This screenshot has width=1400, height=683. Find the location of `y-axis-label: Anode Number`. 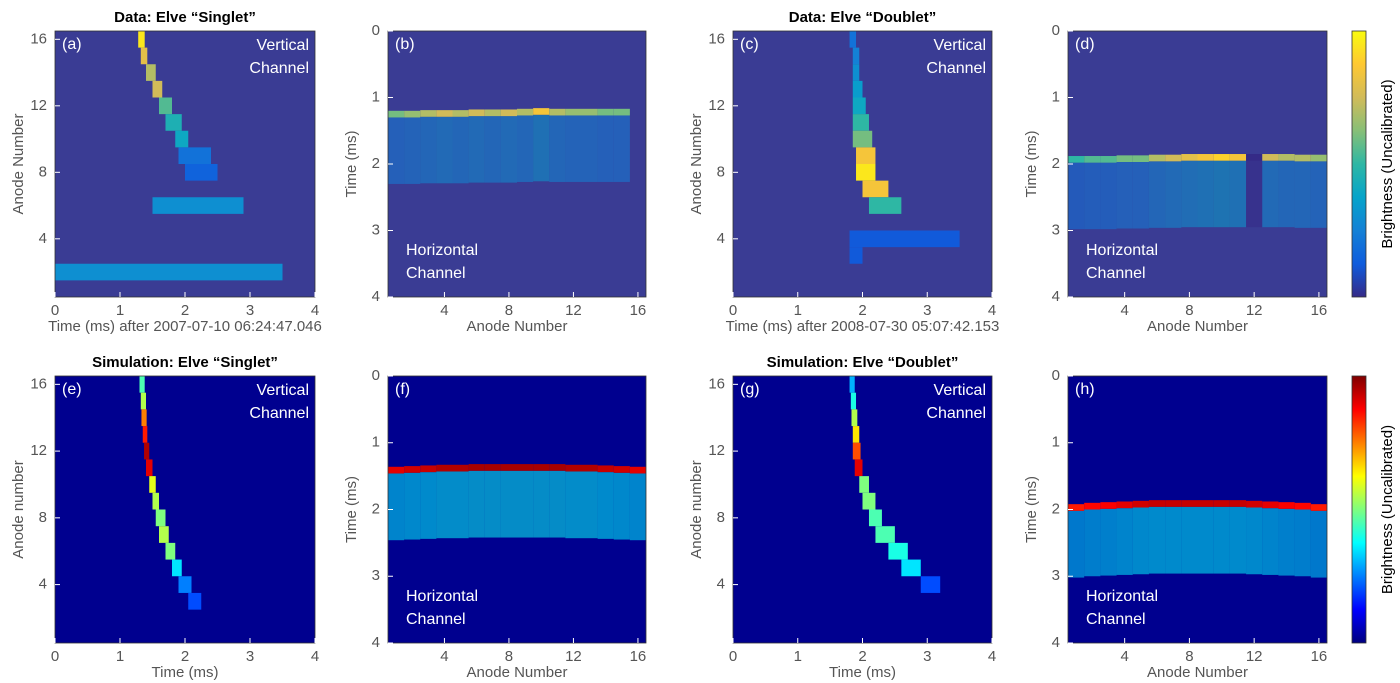

y-axis-label: Anode Number is located at coordinates (696, 164).